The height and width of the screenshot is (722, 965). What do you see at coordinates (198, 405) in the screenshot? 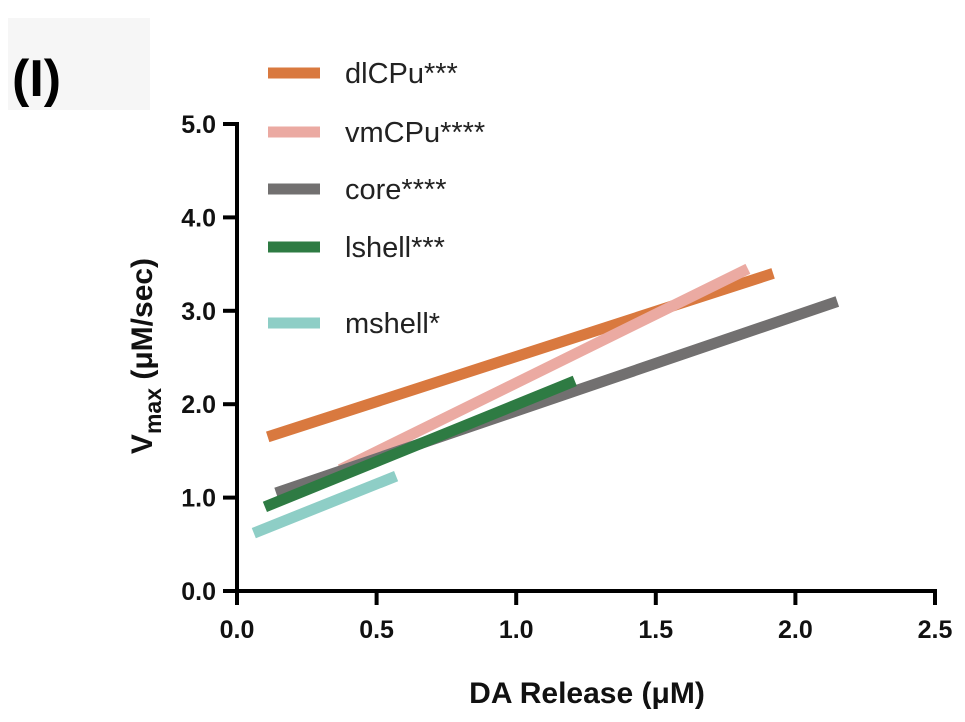
I see `y-tick-label: 2.0` at bounding box center [198, 405].